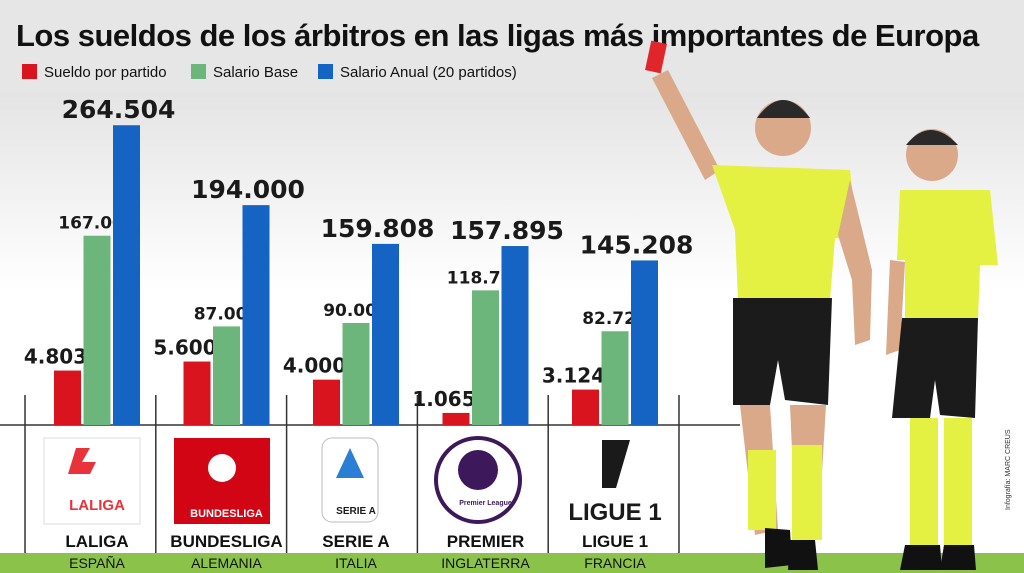 This screenshot has height=573, width=1024. I want to click on country-label: INGLATERRA, so click(485, 563).